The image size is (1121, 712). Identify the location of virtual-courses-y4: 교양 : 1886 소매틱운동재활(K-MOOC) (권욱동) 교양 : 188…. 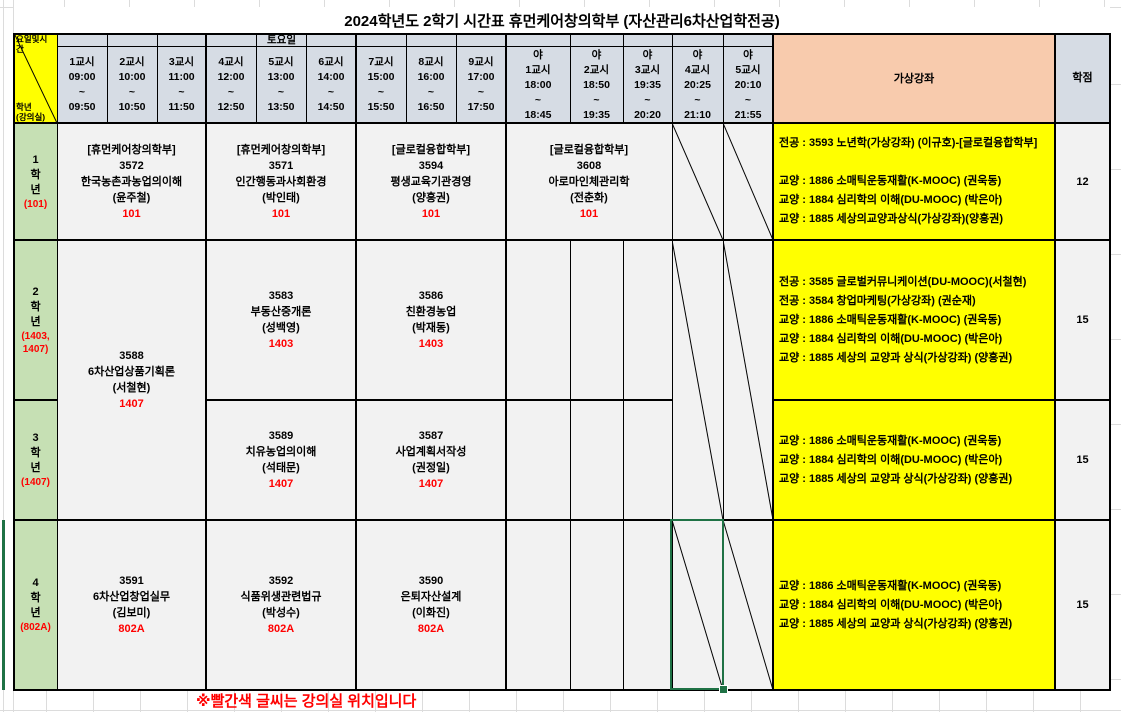
(914, 605).